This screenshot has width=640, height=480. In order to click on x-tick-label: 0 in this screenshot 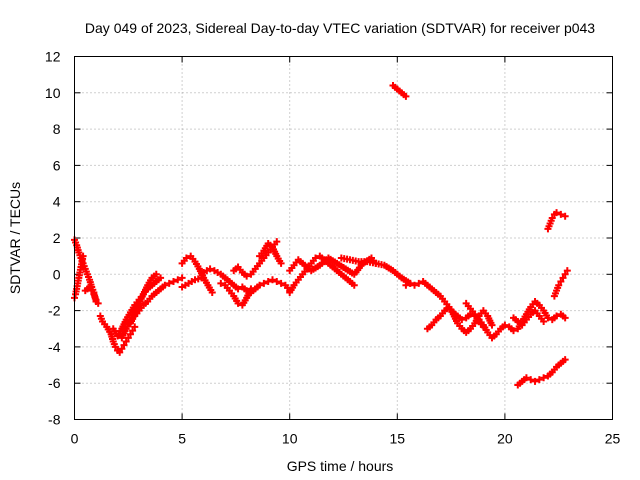, I will do `click(75, 439)`.